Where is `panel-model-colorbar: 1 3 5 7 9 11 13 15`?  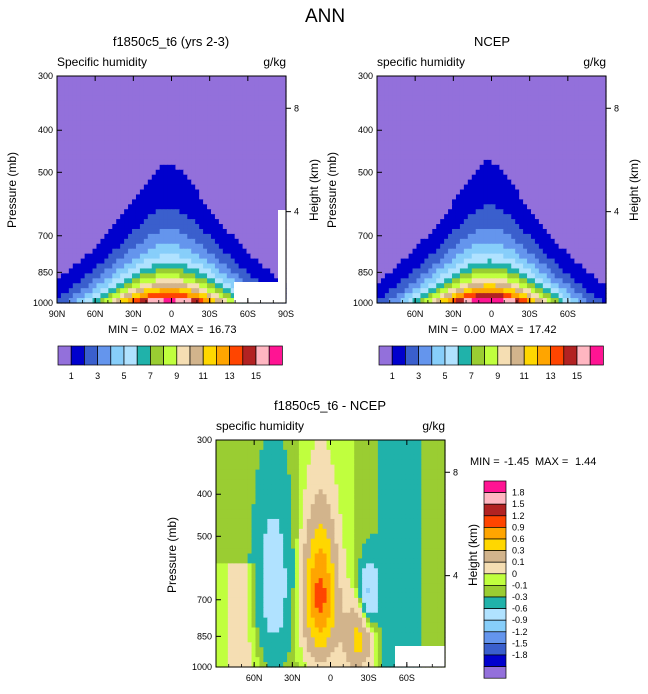
panel-model-colorbar: 1 3 5 7 9 11 13 15 is located at coordinates (170, 363).